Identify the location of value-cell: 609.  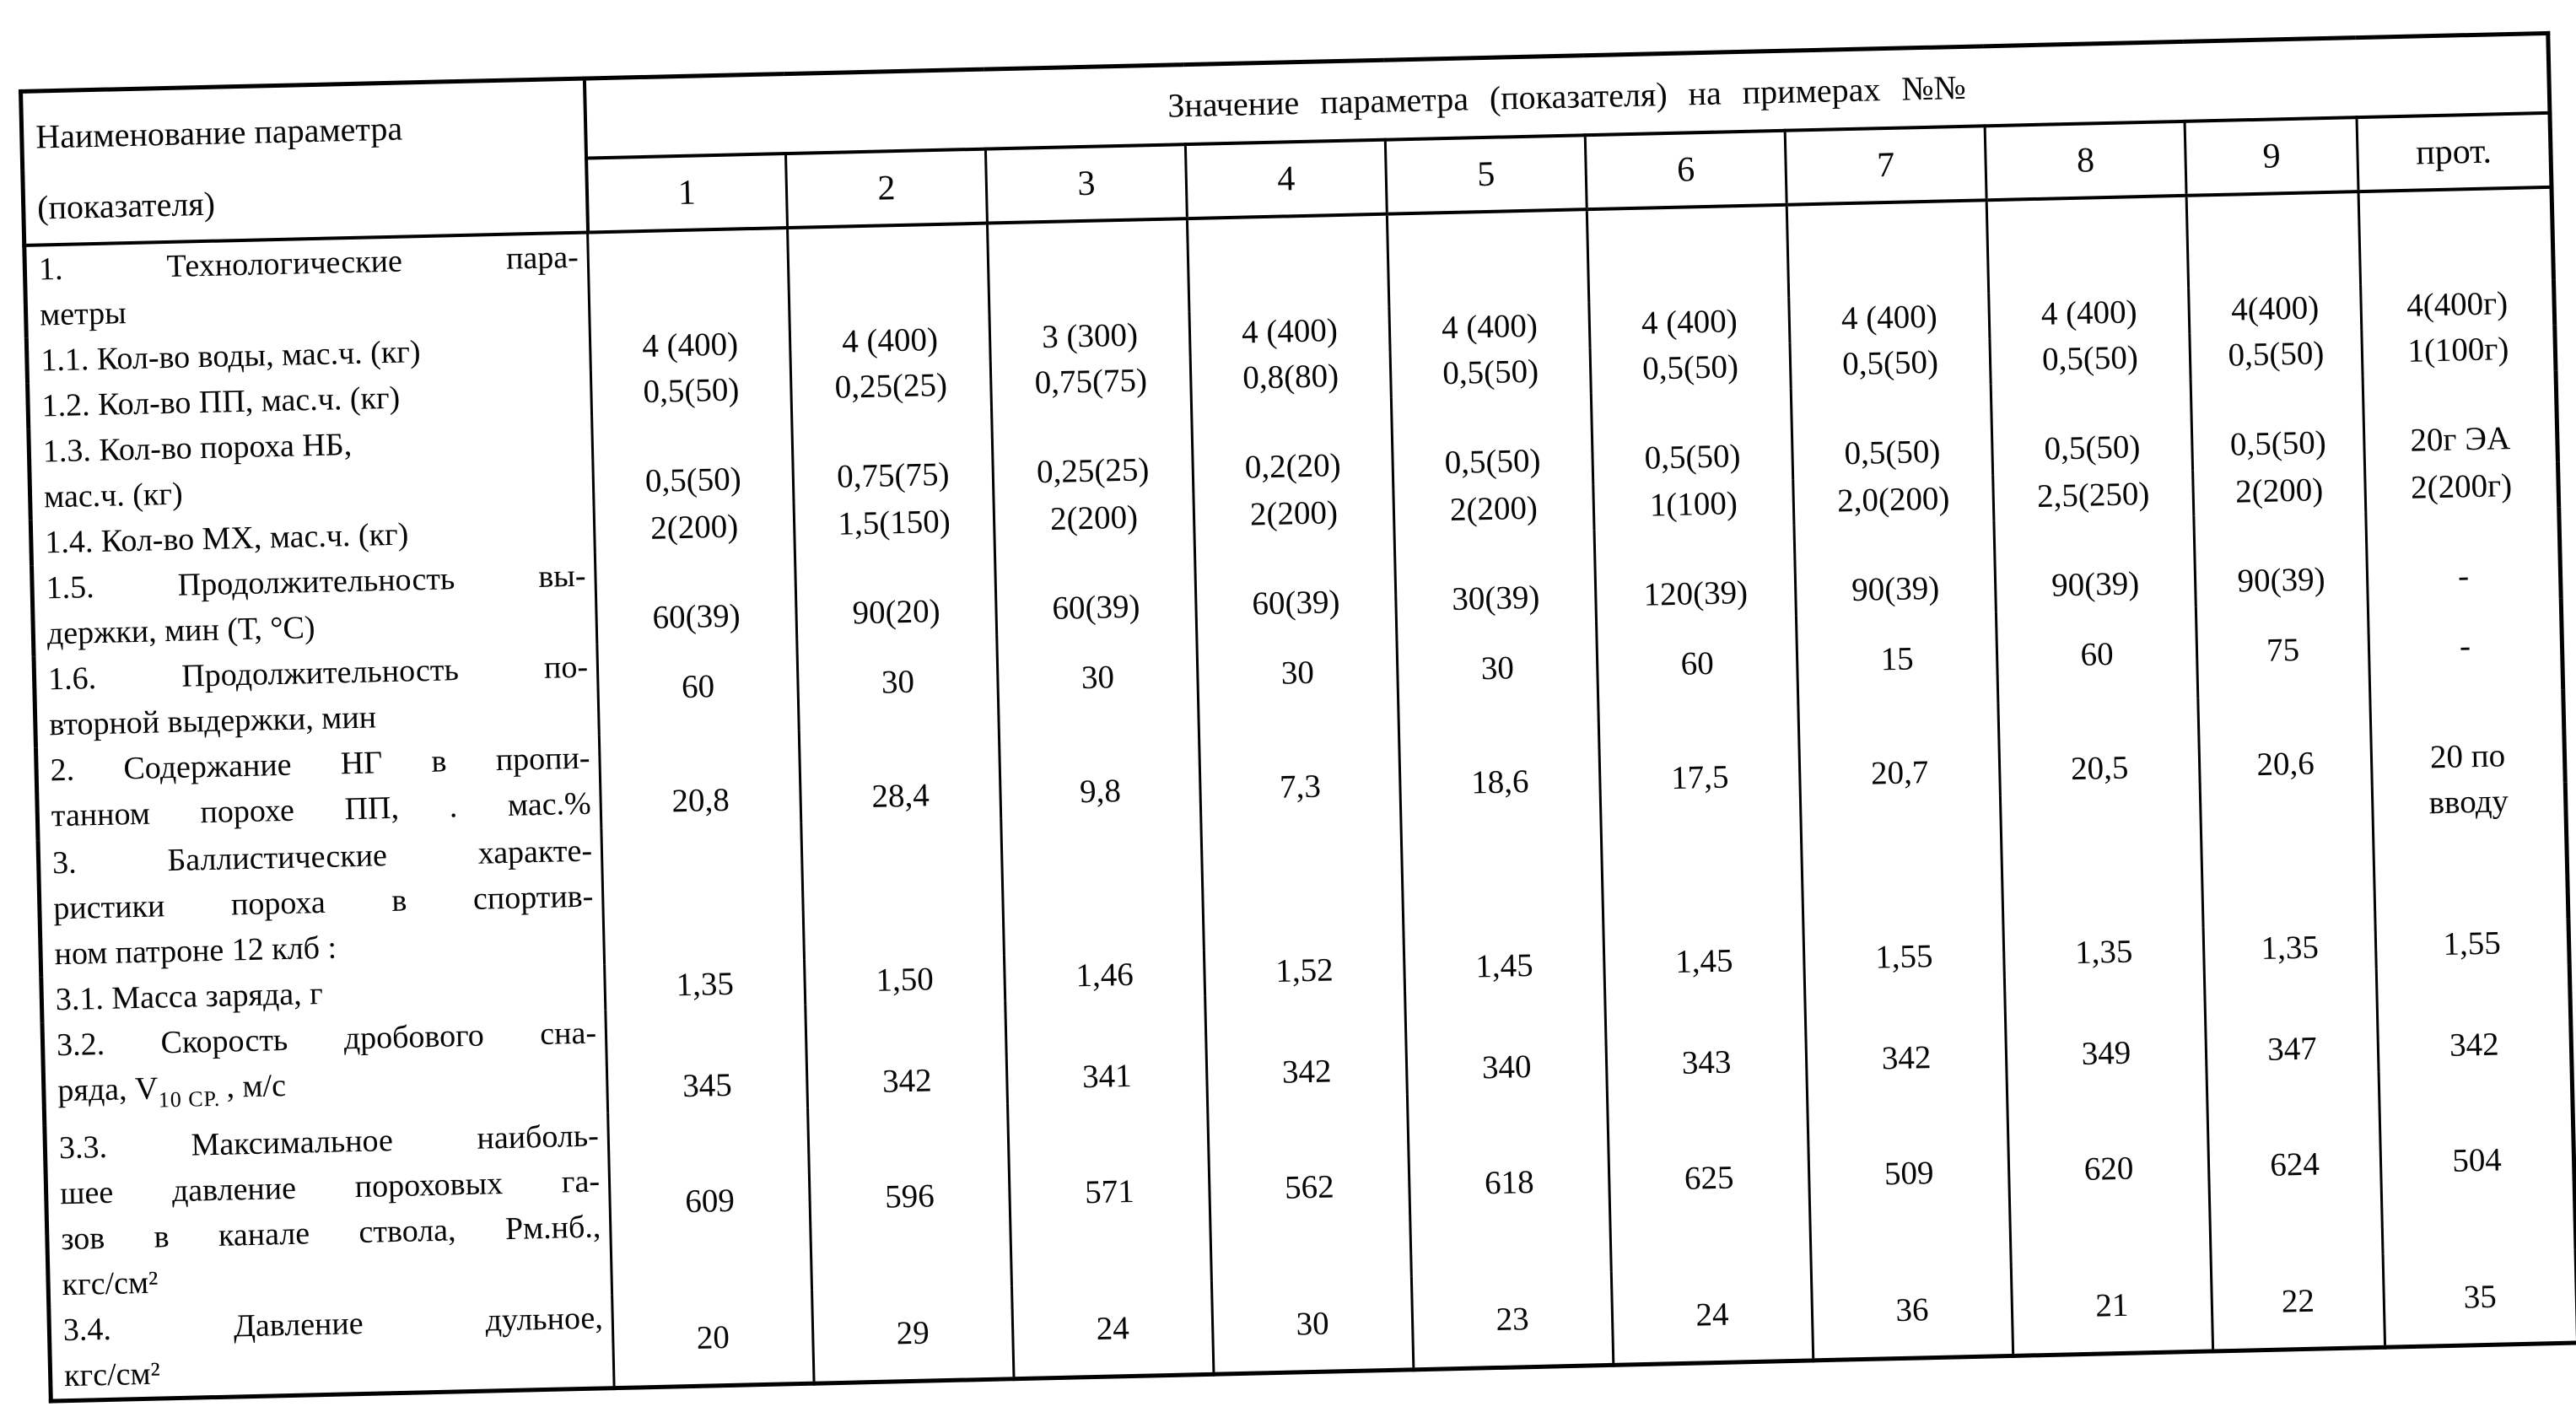
(709, 1202).